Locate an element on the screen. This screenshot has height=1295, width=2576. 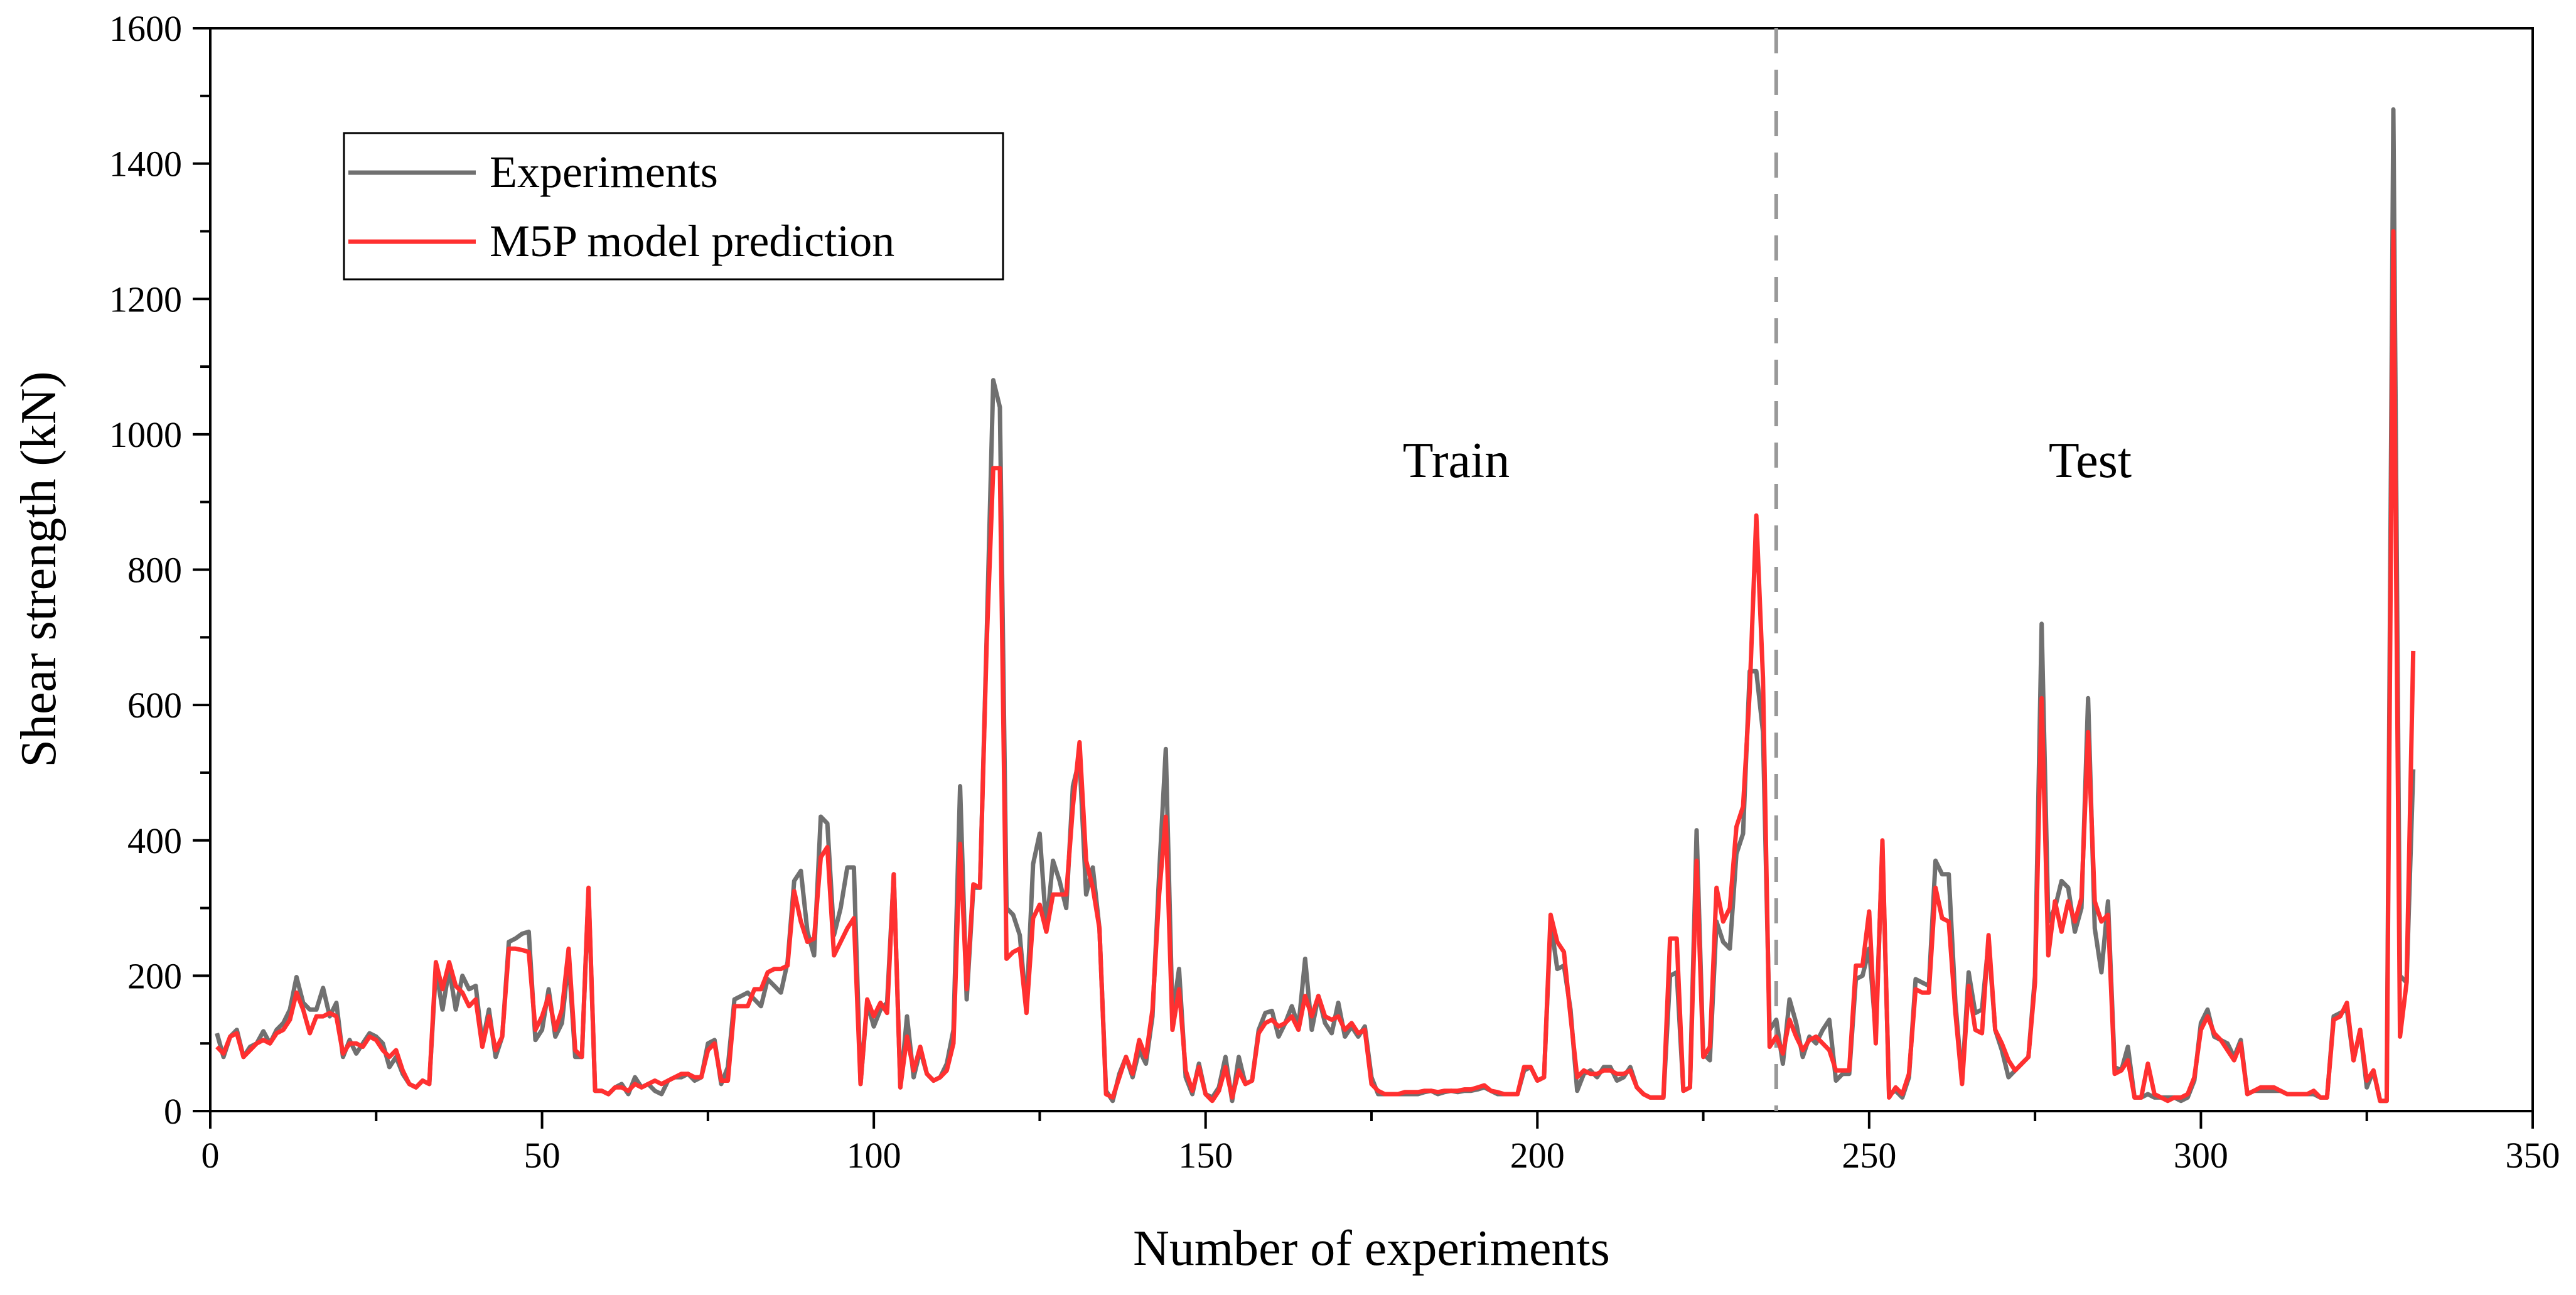
legend-box is located at coordinates (673, 206).